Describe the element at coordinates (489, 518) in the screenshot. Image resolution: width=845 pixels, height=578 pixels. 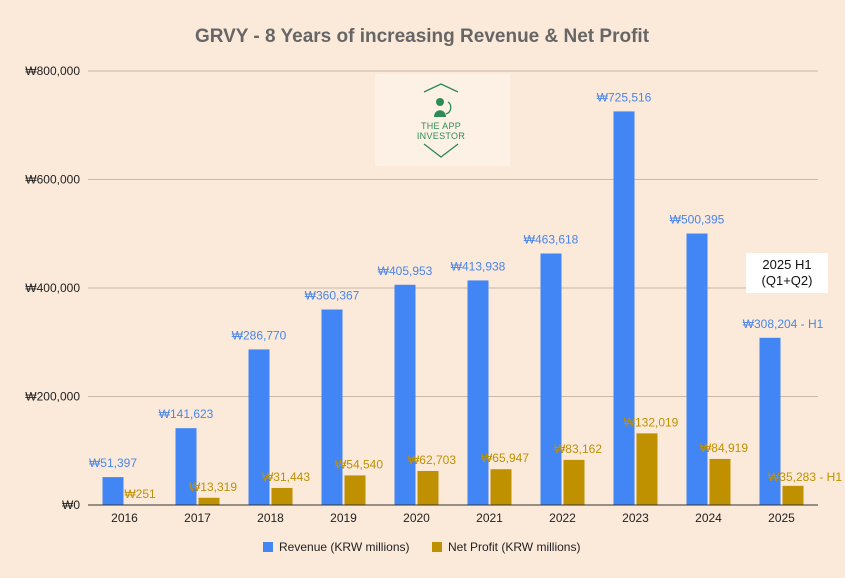
I see `x-tick-label: 2021` at that location.